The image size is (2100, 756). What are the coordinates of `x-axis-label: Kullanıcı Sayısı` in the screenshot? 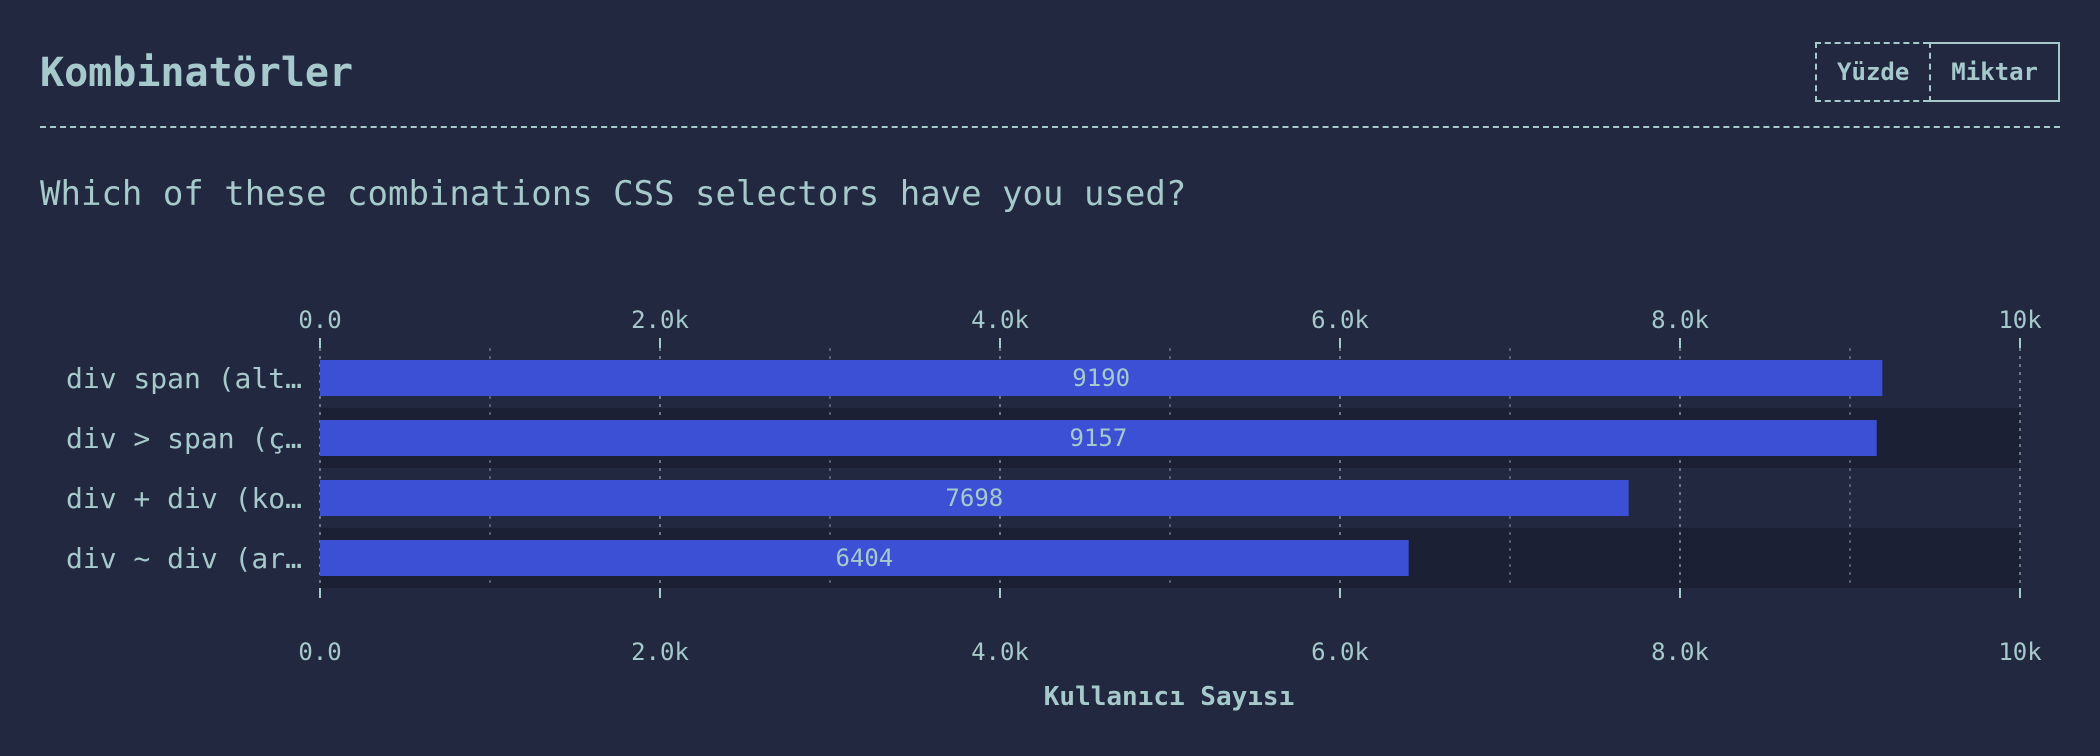 It's located at (1169, 697).